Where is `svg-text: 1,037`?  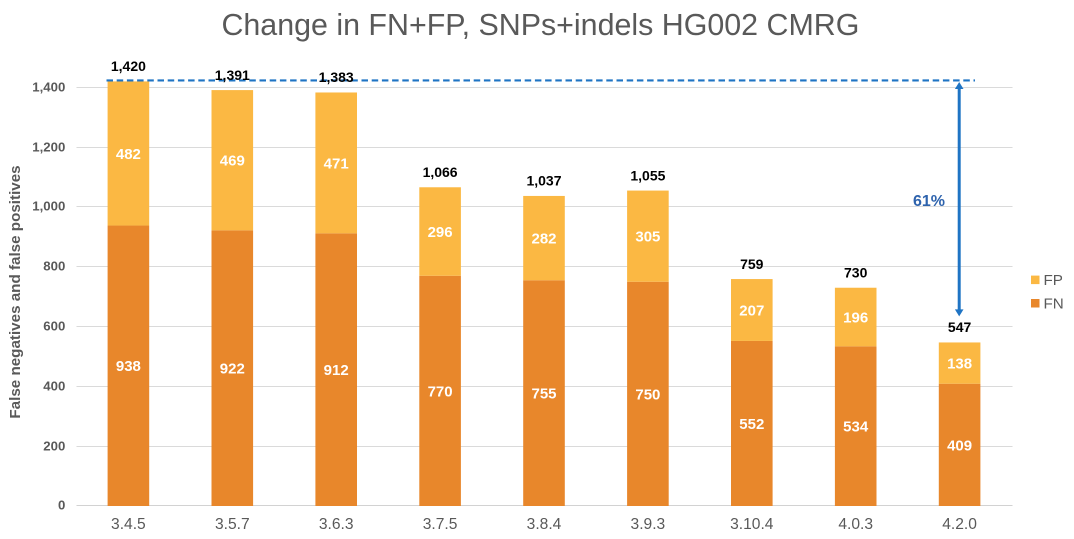
svg-text: 1,037 is located at coordinates (543, 181).